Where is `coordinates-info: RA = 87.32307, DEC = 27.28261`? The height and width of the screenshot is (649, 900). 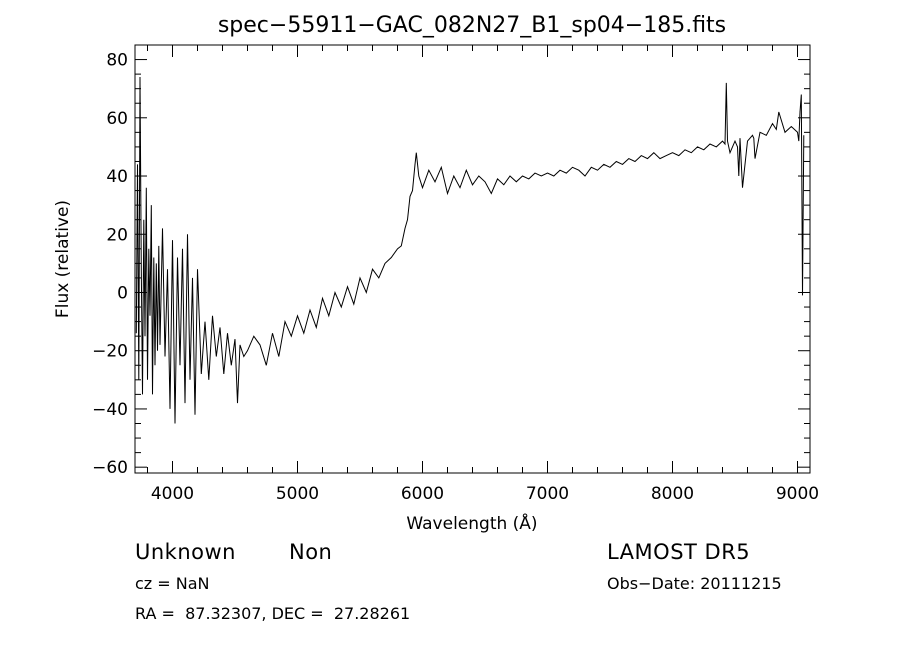
coordinates-info: RA = 87.32307, DEC = 27.28261 is located at coordinates (273, 613).